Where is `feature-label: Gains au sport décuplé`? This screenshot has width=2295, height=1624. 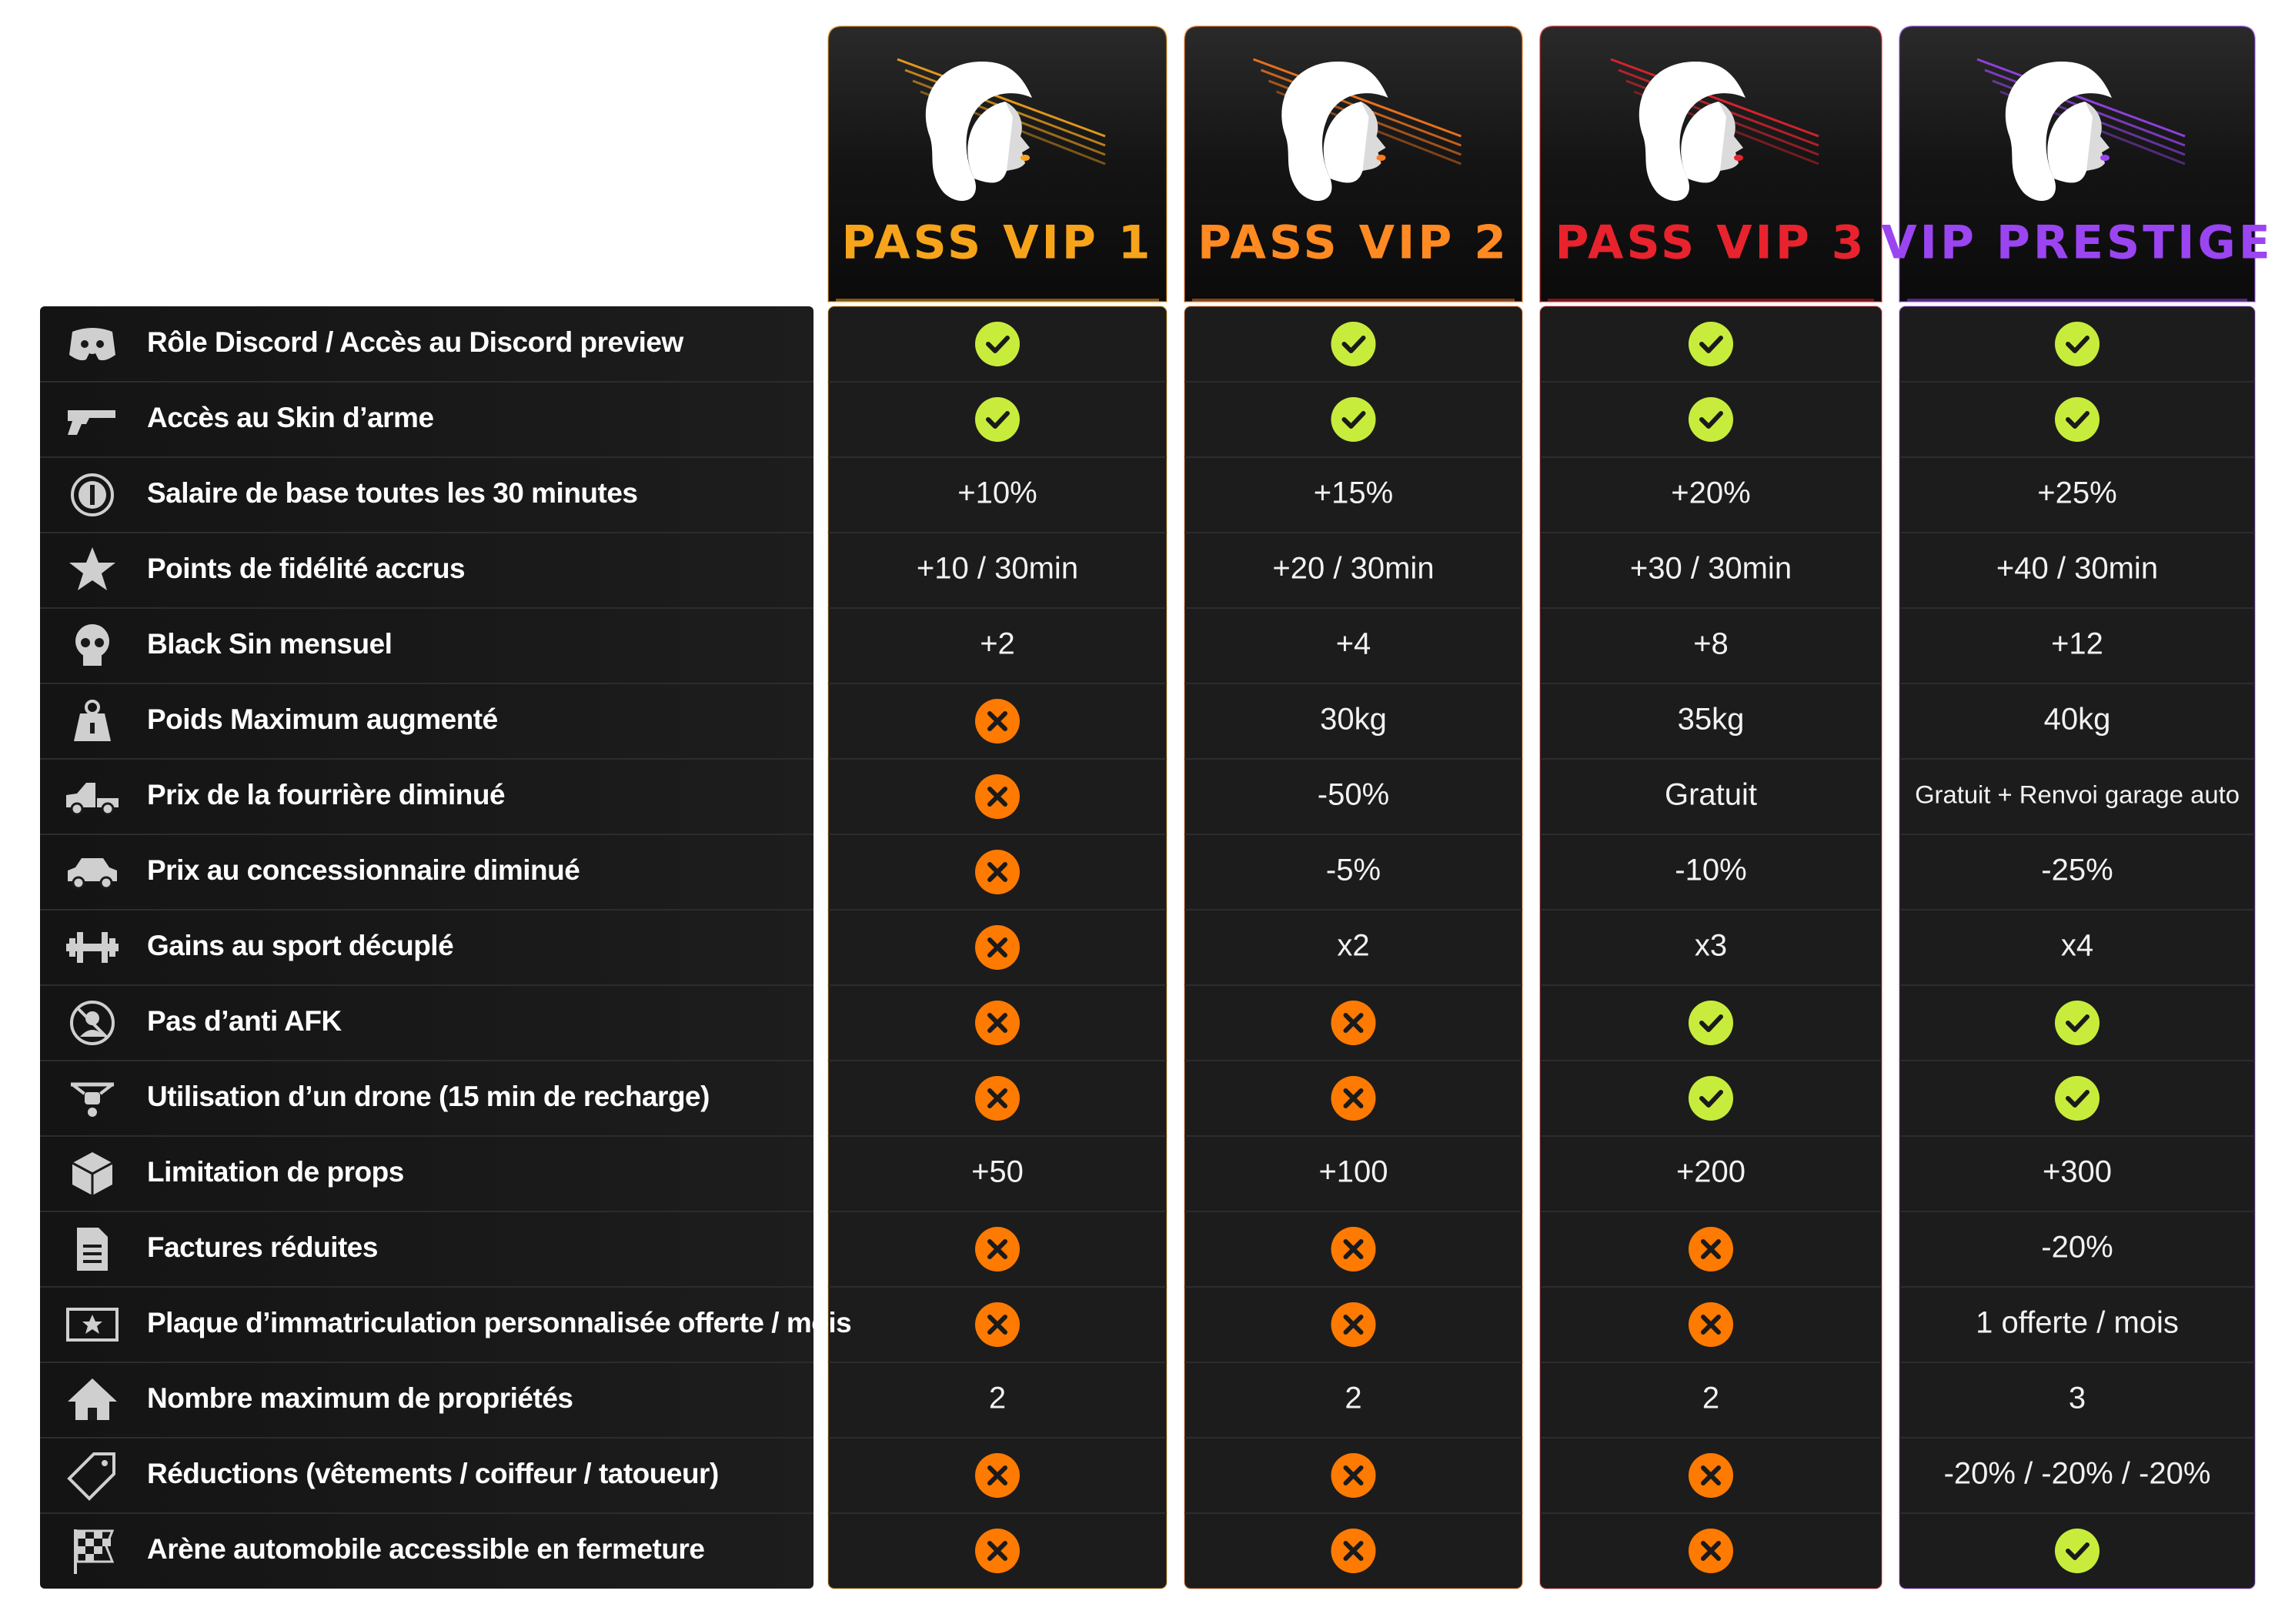 feature-label: Gains au sport décuplé is located at coordinates (300, 945).